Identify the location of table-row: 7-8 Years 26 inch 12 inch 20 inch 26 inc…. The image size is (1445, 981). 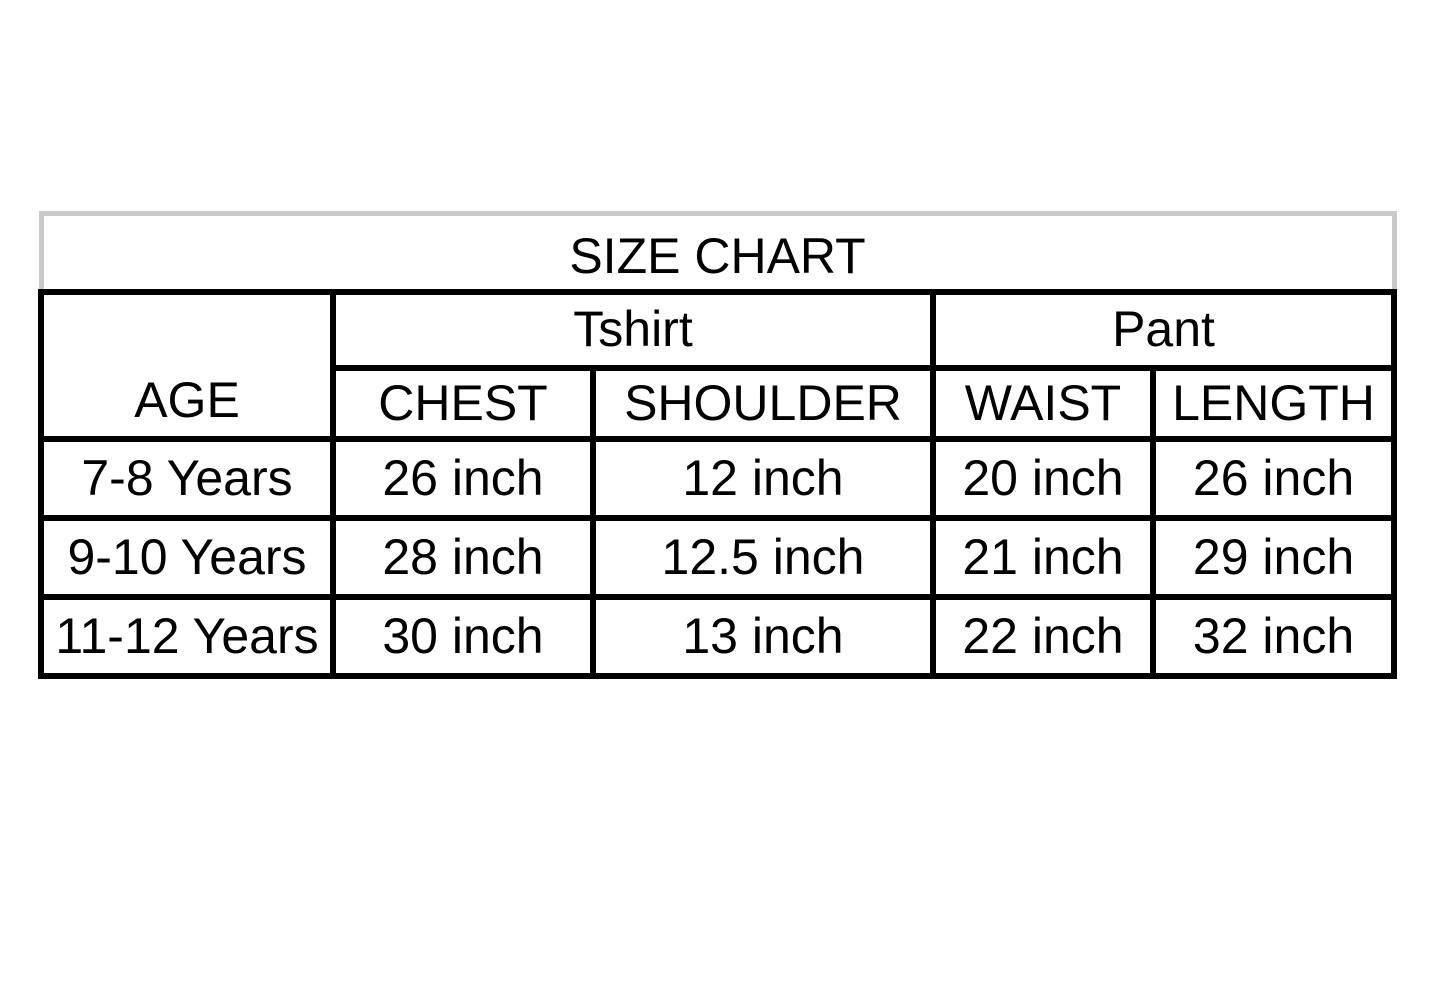
(718, 478).